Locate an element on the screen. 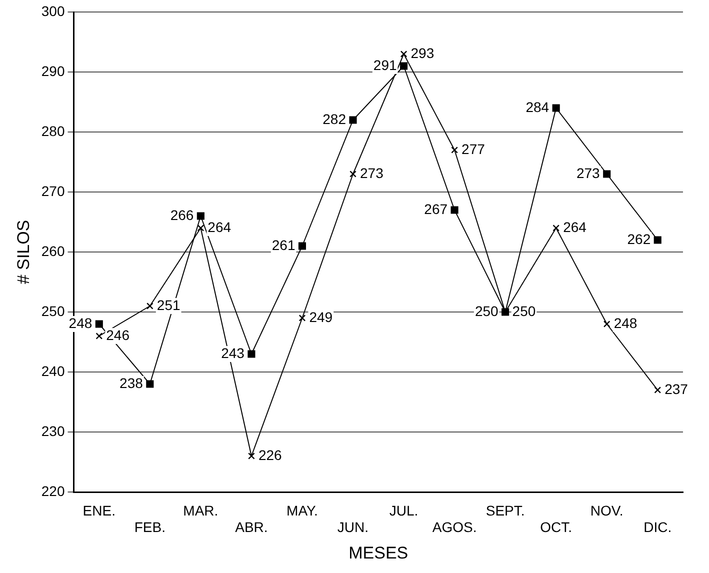 This screenshot has height=573, width=709. data-label: 267 is located at coordinates (436, 208).